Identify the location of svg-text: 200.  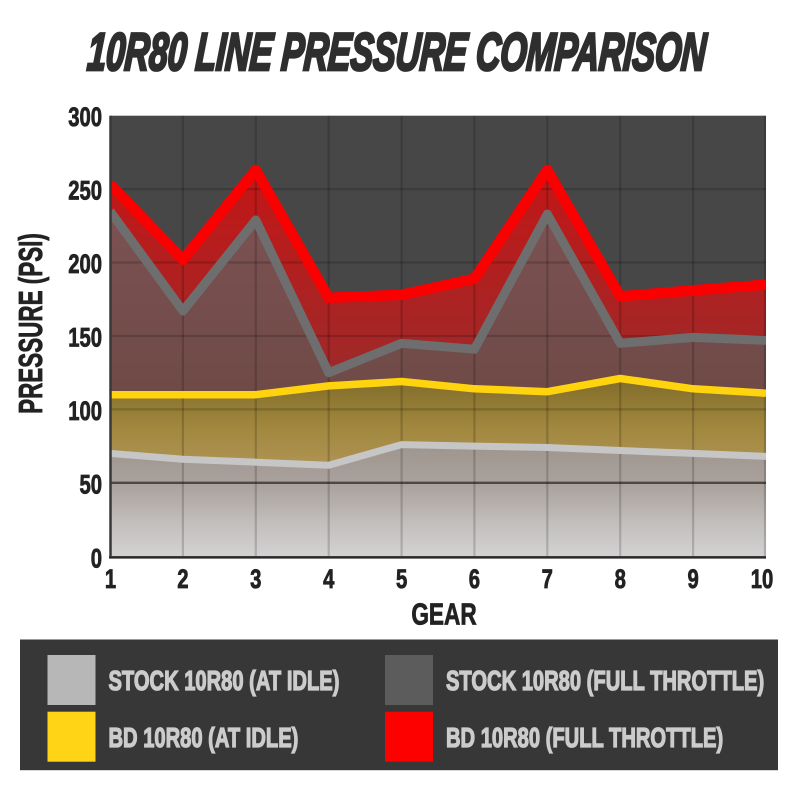
(85, 264).